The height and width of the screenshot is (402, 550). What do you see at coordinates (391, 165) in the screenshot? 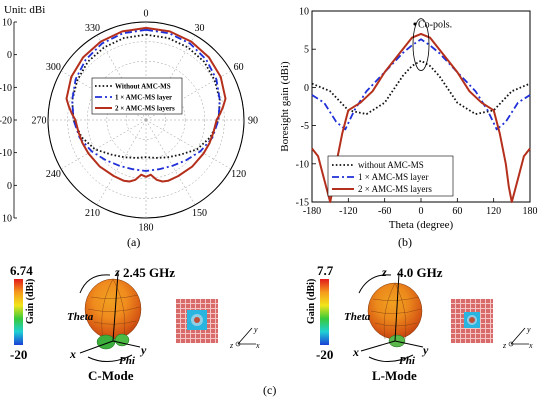
I see `legend-entry: without AMC-MS` at bounding box center [391, 165].